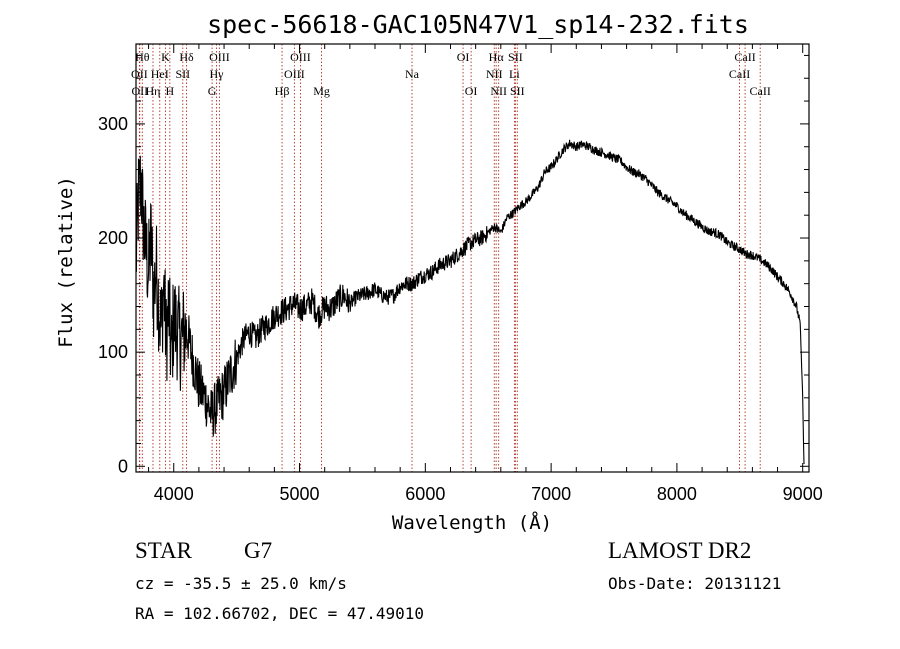 Image resolution: width=900 pixels, height=649 pixels. I want to click on chart-title: spec-56618-GAC105N47V1_sp14-232.fits, so click(478, 24).